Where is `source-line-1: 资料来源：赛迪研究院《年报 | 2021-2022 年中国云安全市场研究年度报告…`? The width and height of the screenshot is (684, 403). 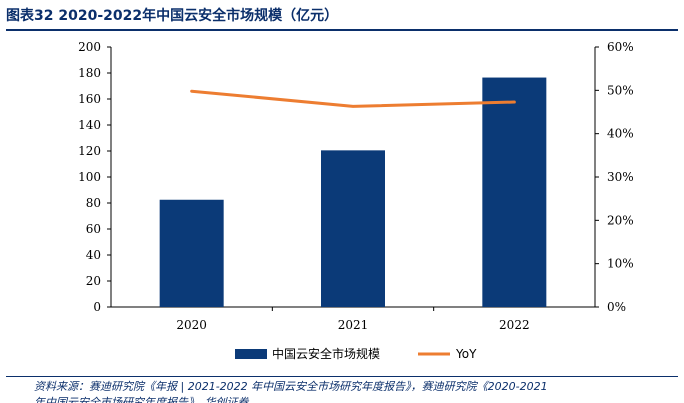 source-line-1: 资料来源：赛迪研究院《年报 | 2021-2022 年中国云安全市场研究年度报告… is located at coordinates (291, 386).